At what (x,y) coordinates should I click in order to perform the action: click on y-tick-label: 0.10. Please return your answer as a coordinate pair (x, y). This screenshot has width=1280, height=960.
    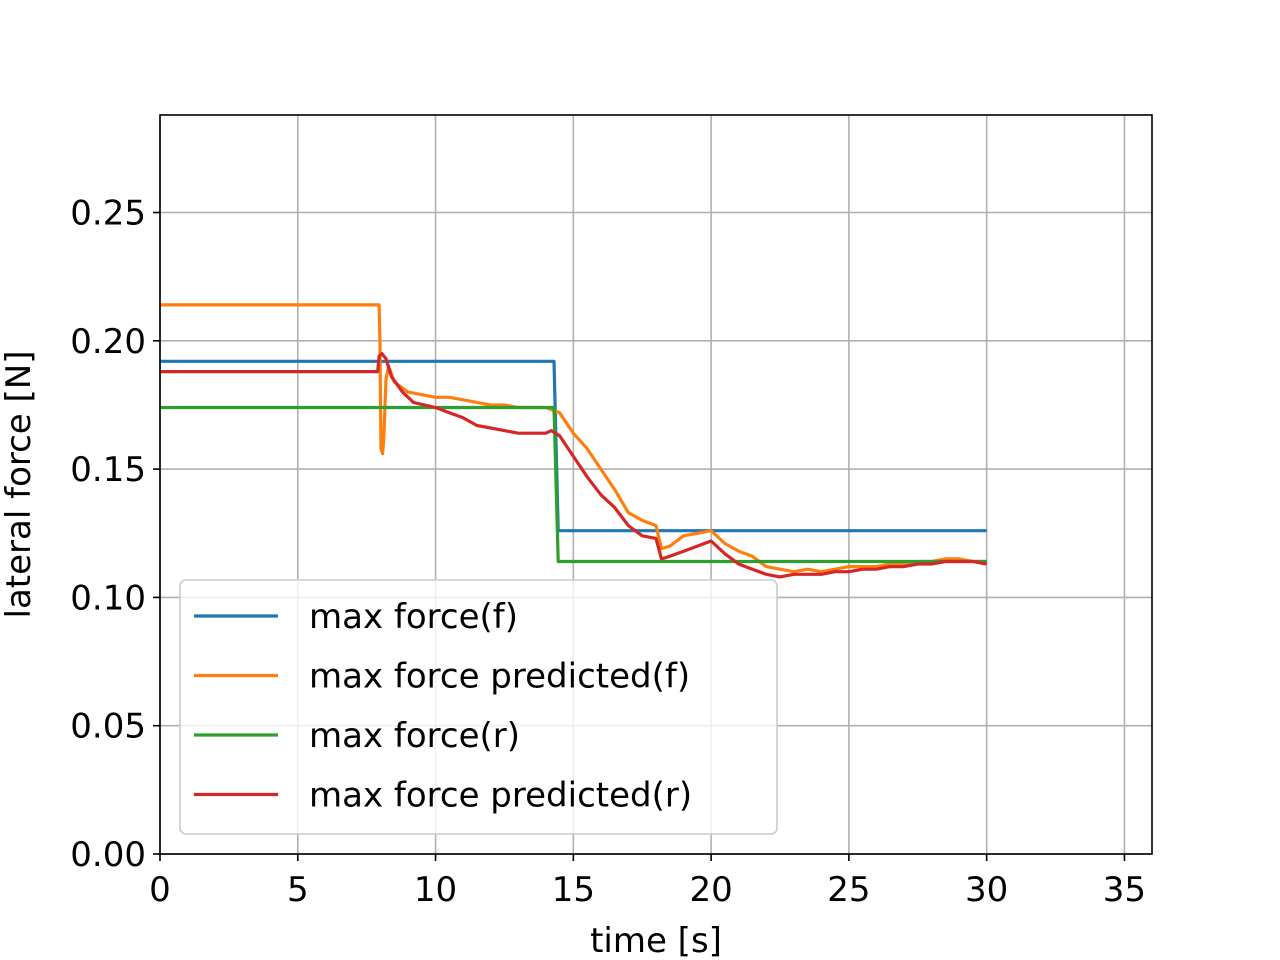
    Looking at the image, I should click on (108, 598).